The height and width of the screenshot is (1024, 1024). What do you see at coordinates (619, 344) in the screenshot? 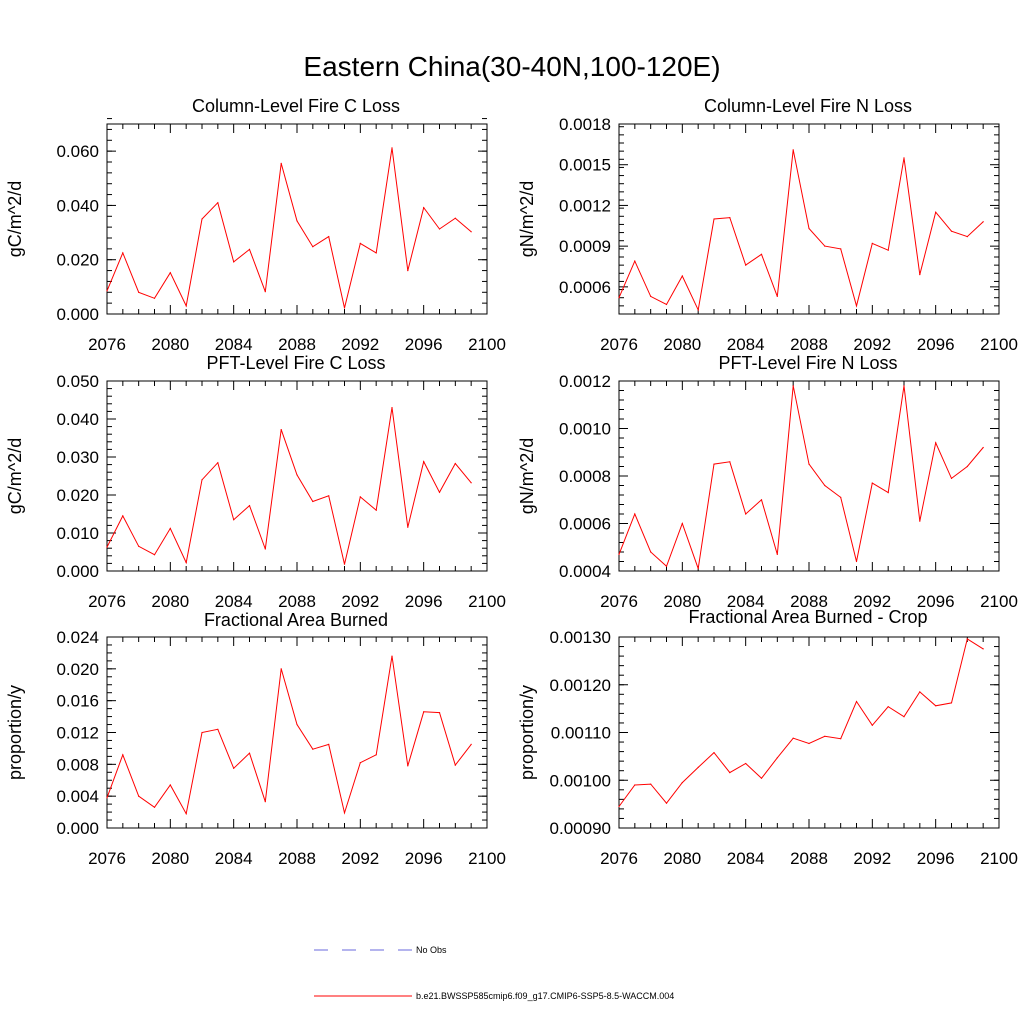
I see `x-tick-label: 2076` at bounding box center [619, 344].